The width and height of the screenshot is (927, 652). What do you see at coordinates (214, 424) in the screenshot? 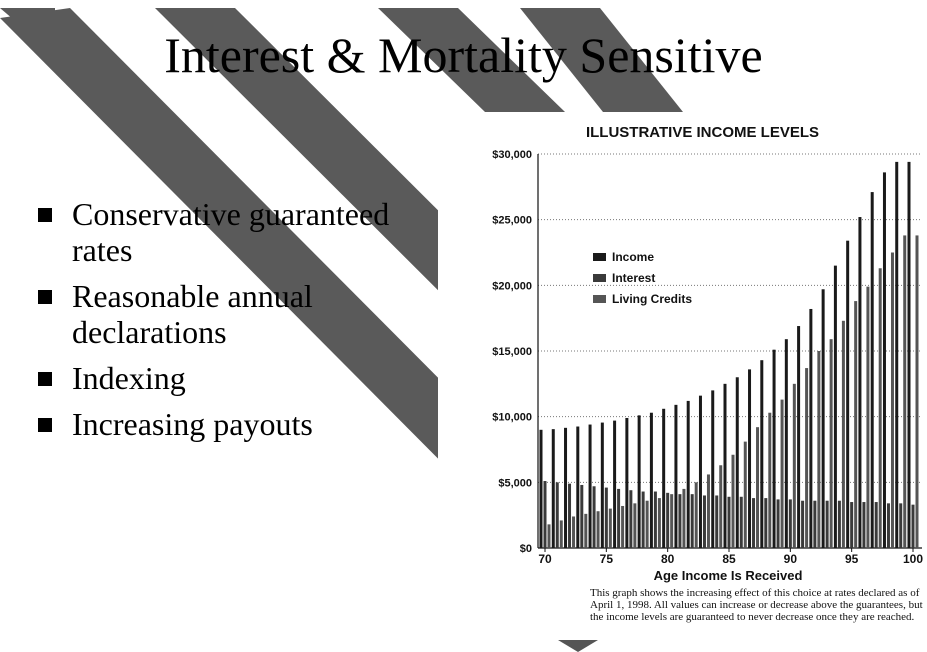
I see `bullet-item: Increasing payouts` at bounding box center [214, 424].